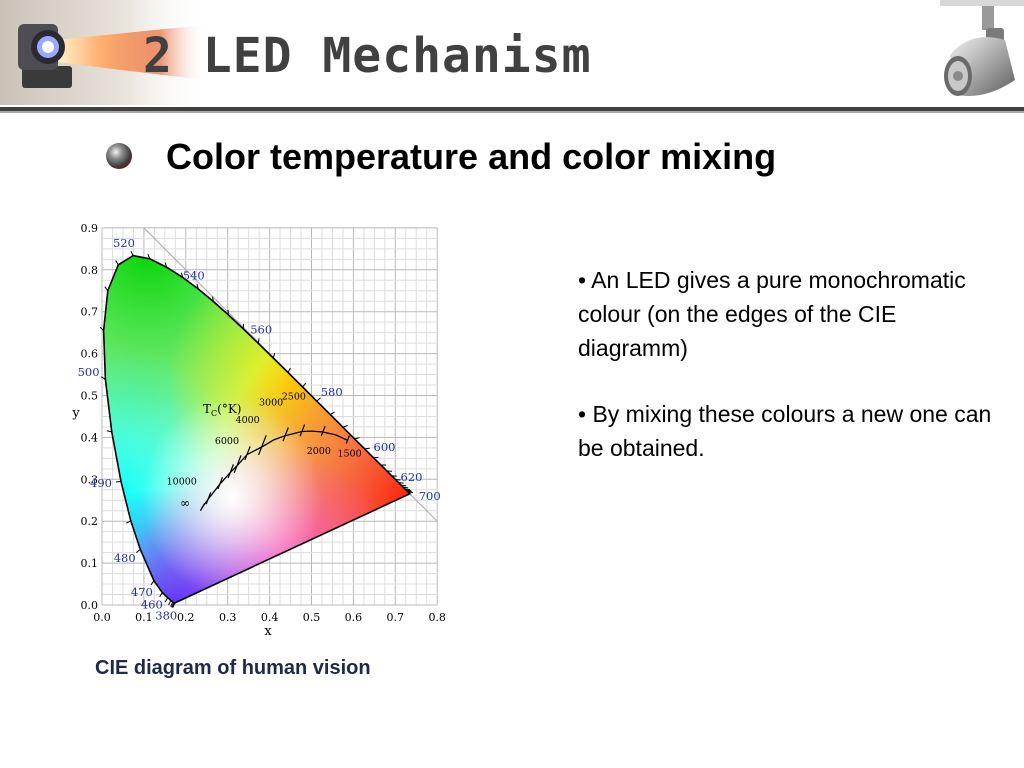  I want to click on y-tick-label: 0.5, so click(90, 396).